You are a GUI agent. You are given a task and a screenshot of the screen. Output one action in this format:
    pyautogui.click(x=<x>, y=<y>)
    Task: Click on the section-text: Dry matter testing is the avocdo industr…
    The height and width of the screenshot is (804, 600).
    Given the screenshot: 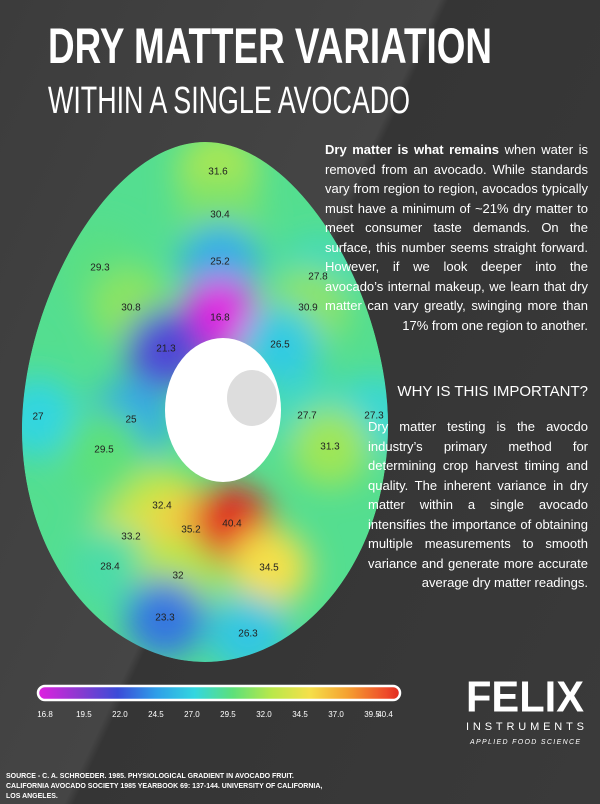 What is the action you would take?
    pyautogui.click(x=478, y=504)
    